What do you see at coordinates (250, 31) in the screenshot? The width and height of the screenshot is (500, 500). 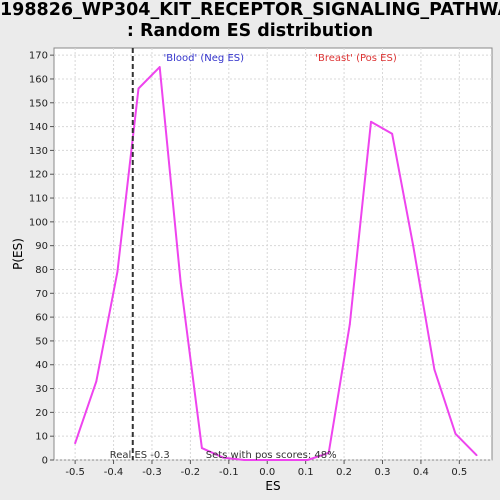 I see `chart-title-line-2: : Random ES distribution` at bounding box center [250, 31].